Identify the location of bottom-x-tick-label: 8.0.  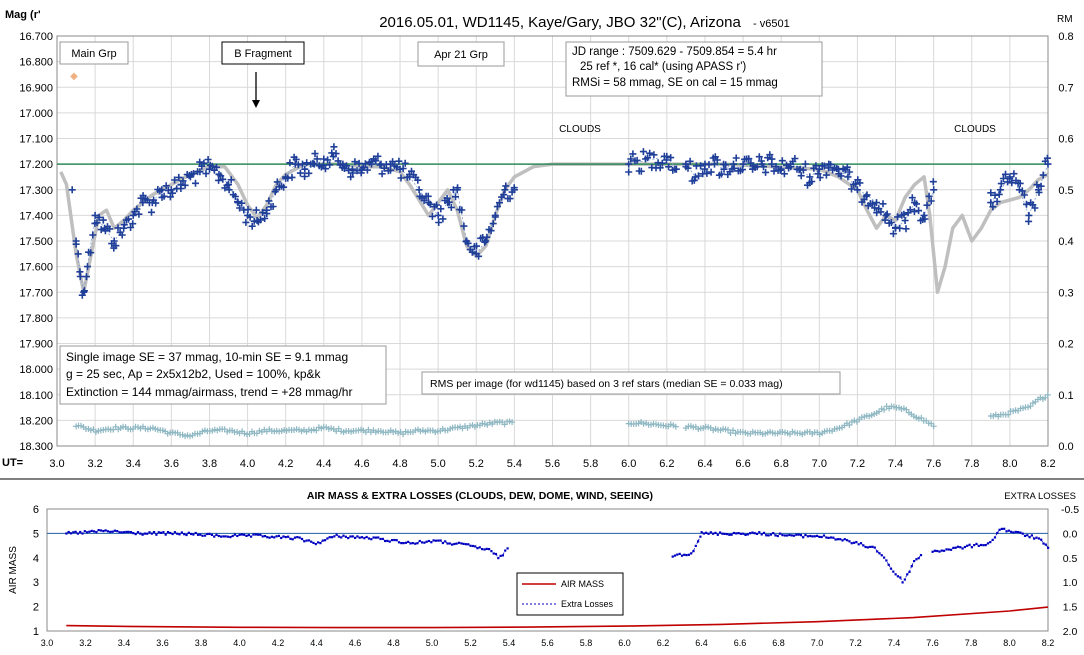
(1009, 643).